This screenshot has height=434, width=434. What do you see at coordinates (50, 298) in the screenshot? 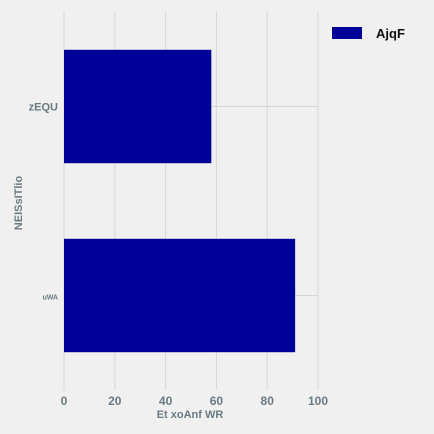
I see `y-category-label: uWA` at bounding box center [50, 298].